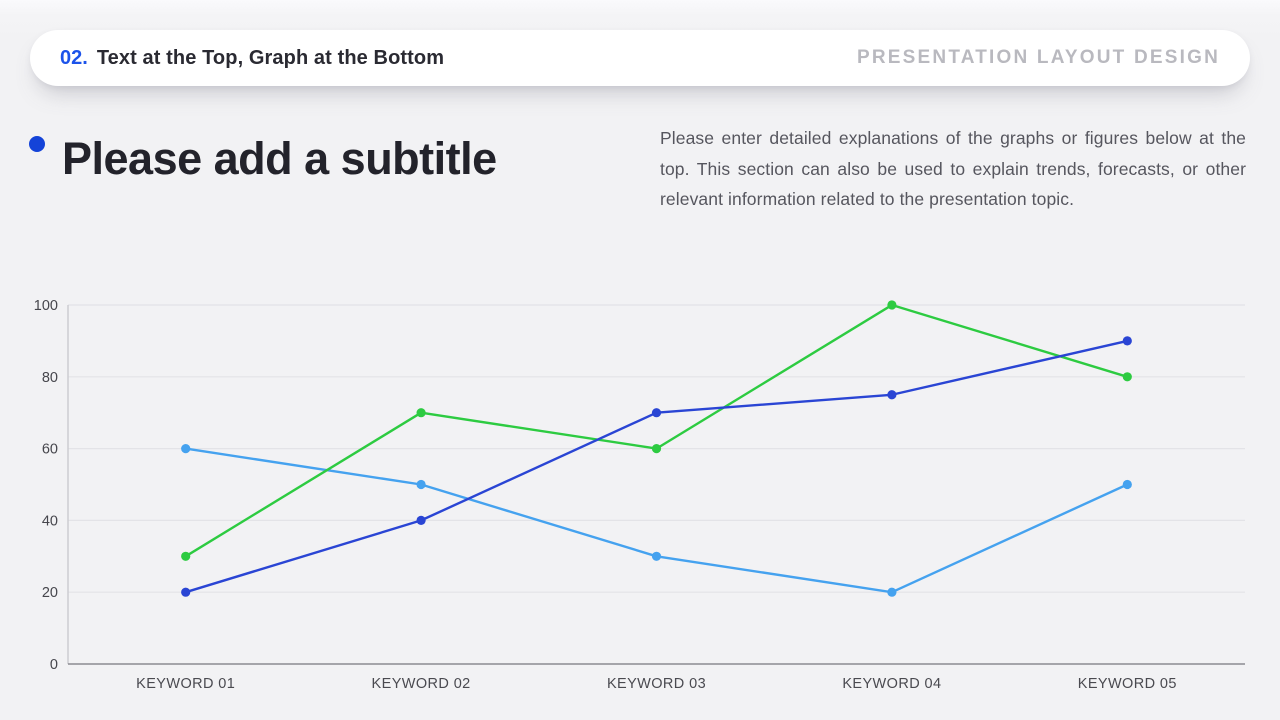 This screenshot has height=720, width=1280. Describe the element at coordinates (279, 158) in the screenshot. I see `page-title: Please add a subtitle` at that location.